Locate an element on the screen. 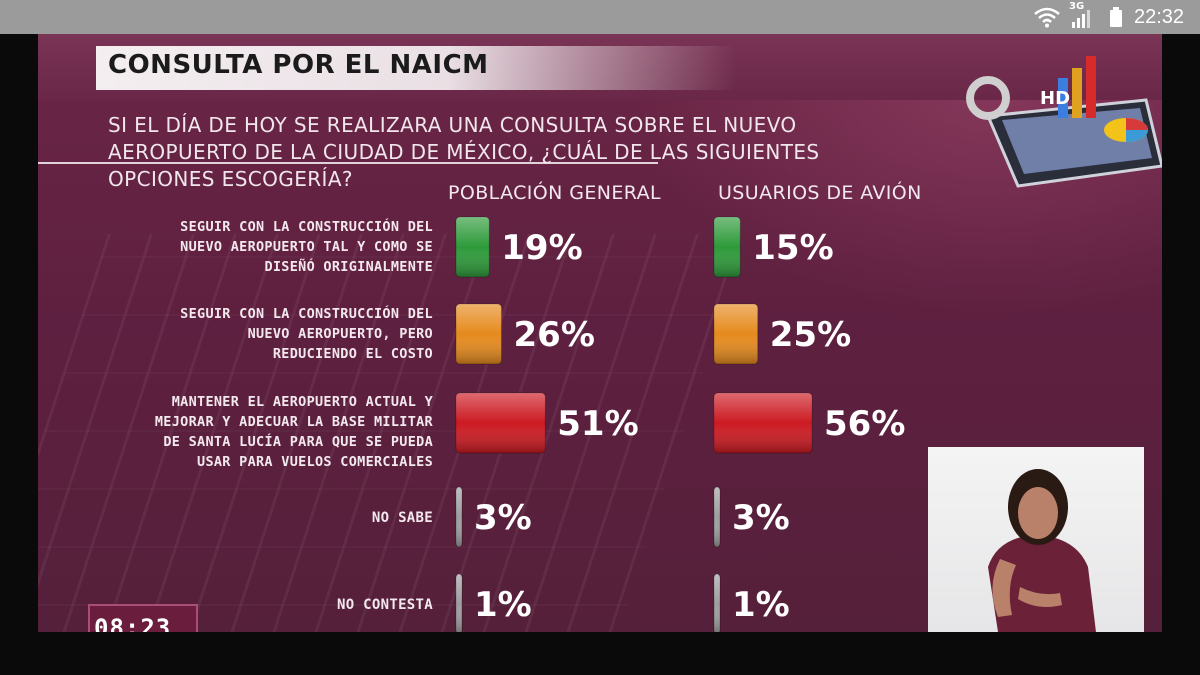 The width and height of the screenshot is (1200, 675). column-header-general: POBLACIÓN GENERAL is located at coordinates (554, 193).